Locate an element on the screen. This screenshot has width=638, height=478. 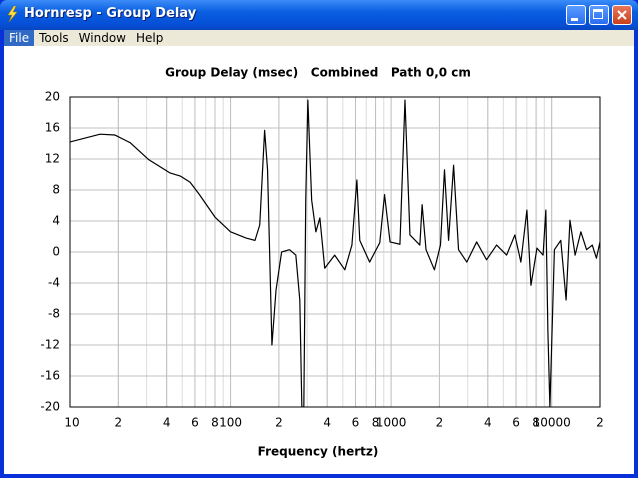
menu-bar: File Tools Window Help is located at coordinates (319, 38).